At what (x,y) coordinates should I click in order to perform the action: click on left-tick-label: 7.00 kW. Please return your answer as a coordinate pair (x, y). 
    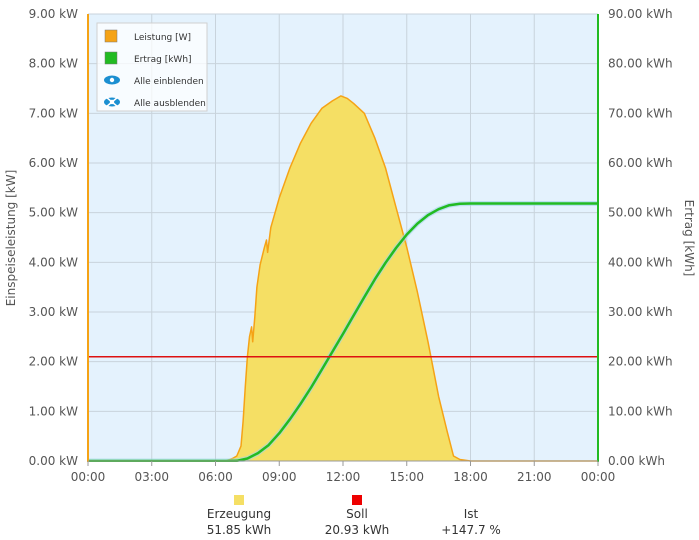
    Looking at the image, I should click on (53, 113).